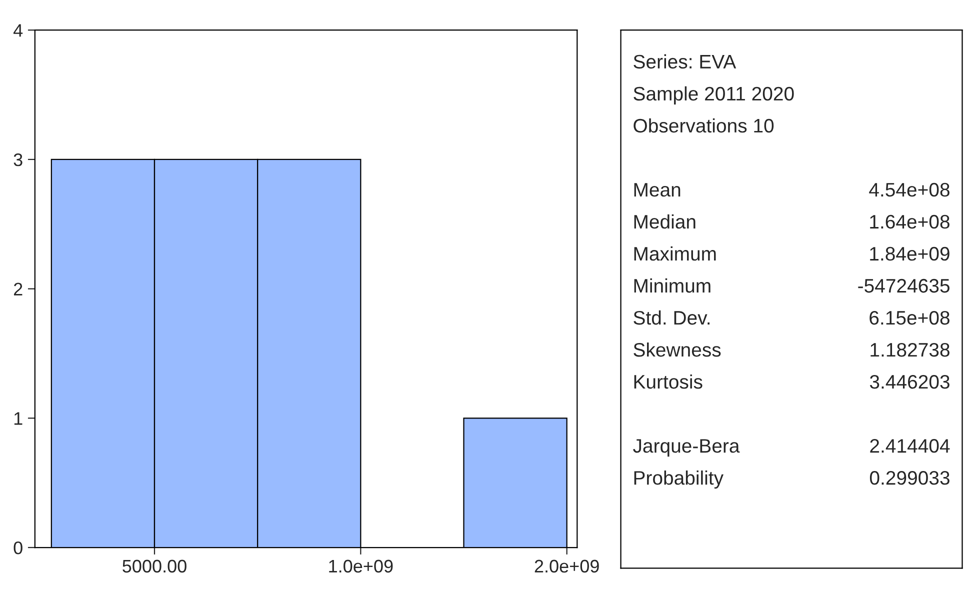  I want to click on text: 6.15e+08, so click(910, 317).